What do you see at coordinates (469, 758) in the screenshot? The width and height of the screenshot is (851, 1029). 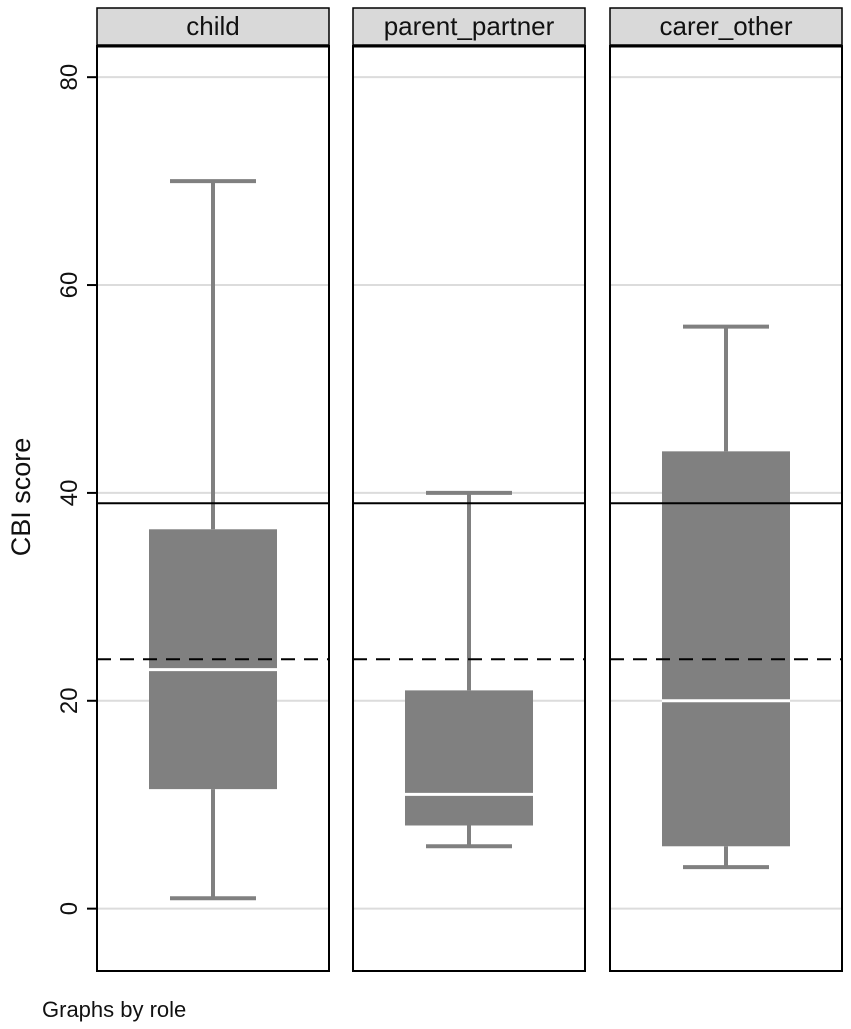 I see `box-parent_partner` at bounding box center [469, 758].